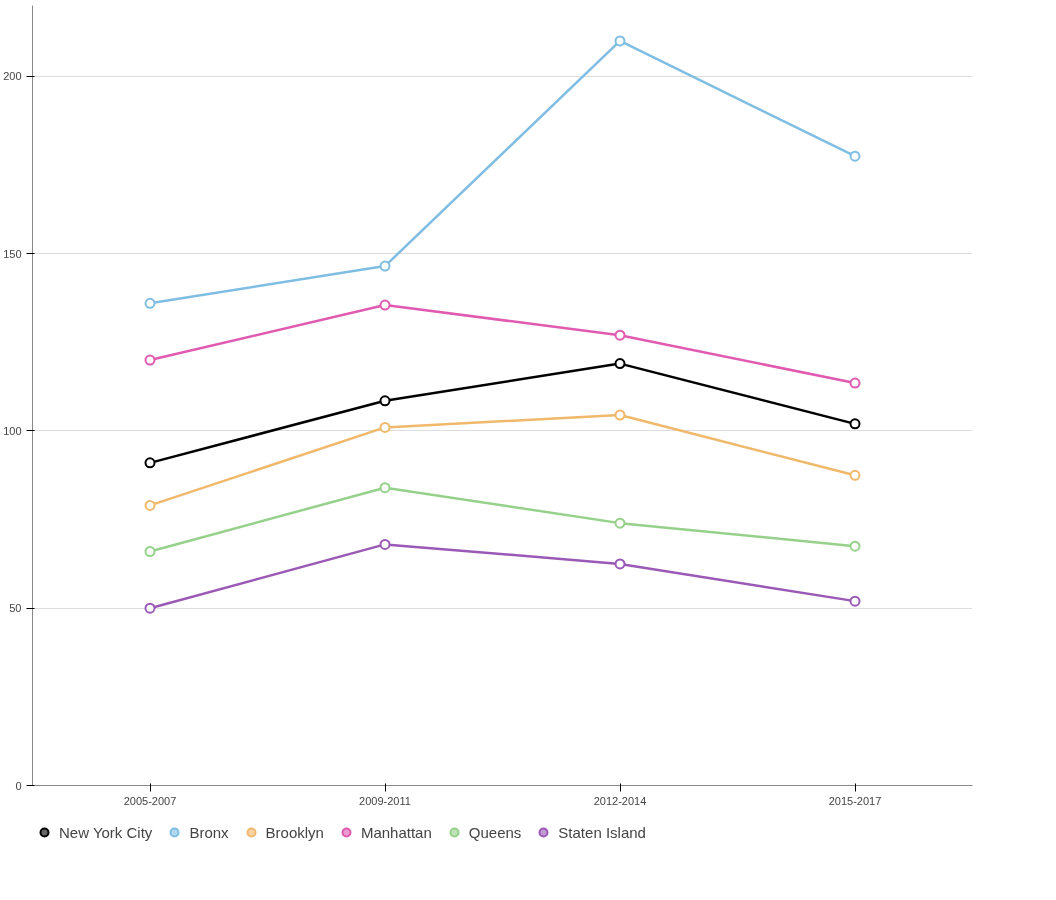 The height and width of the screenshot is (900, 1056). Describe the element at coordinates (209, 832) in the screenshot. I see `legend-label: Bronx` at that location.